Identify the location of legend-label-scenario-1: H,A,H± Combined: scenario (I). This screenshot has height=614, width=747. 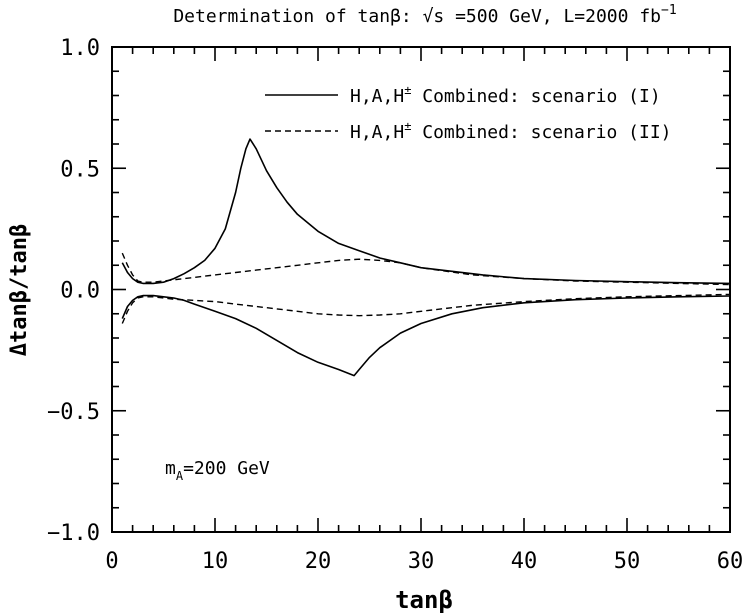
(505, 95).